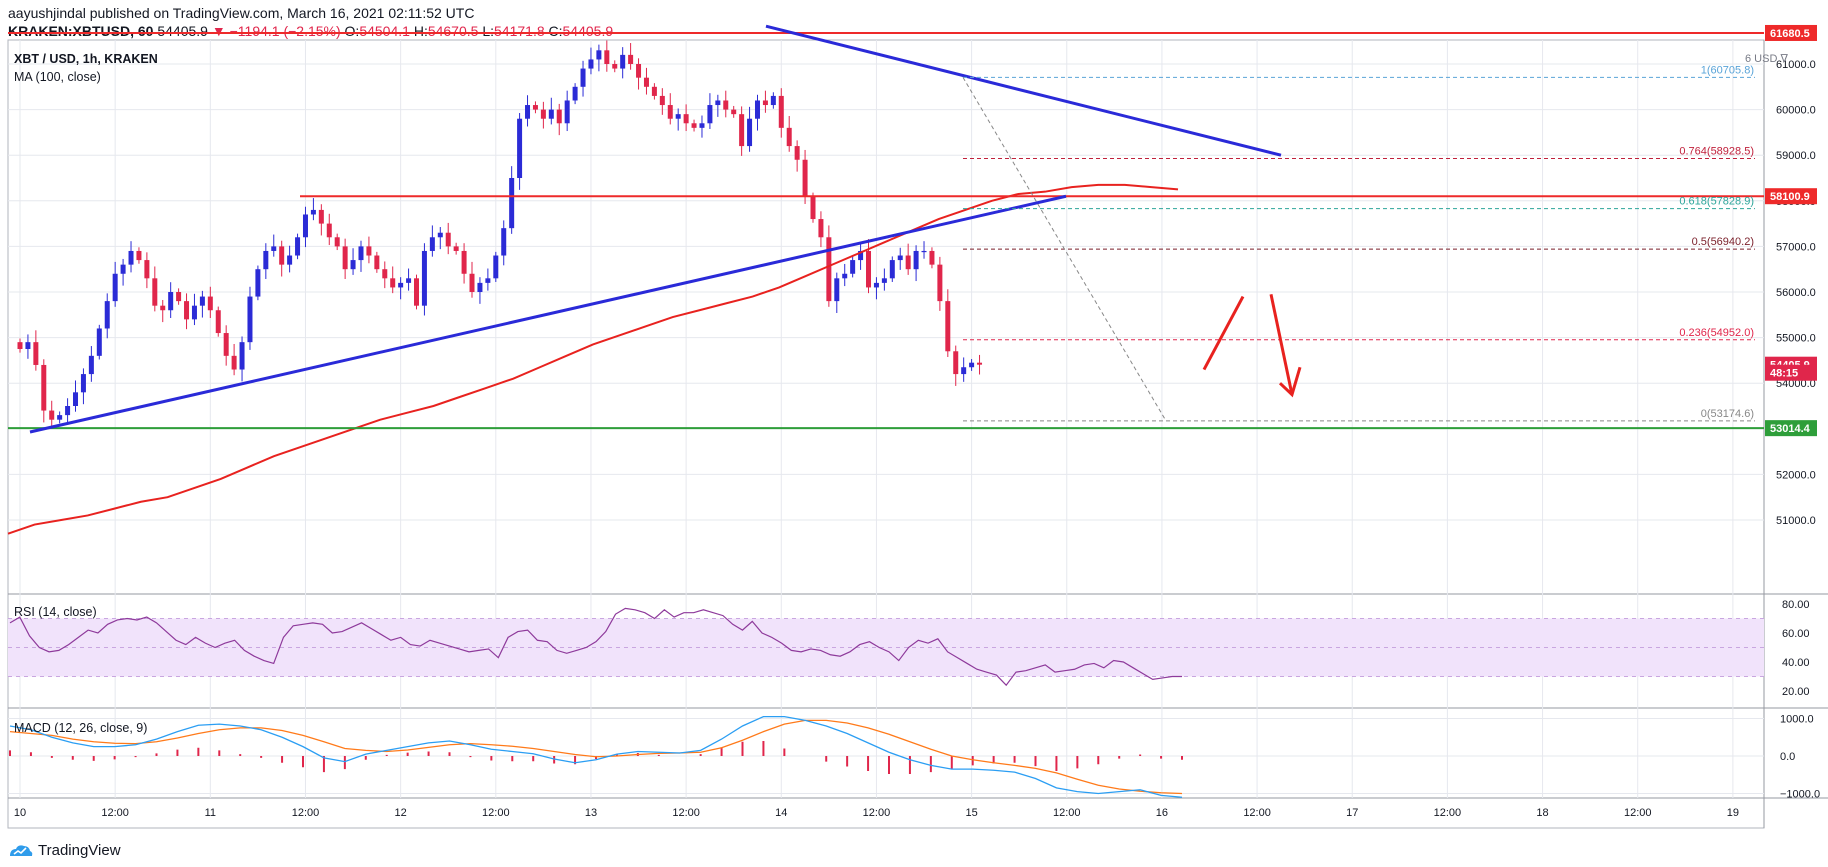 Image resolution: width=1828 pixels, height=867 pixels. Describe the element at coordinates (276, 31) in the screenshot. I see `price-change: ▼ −1194.1 (−2.15%)` at that location.